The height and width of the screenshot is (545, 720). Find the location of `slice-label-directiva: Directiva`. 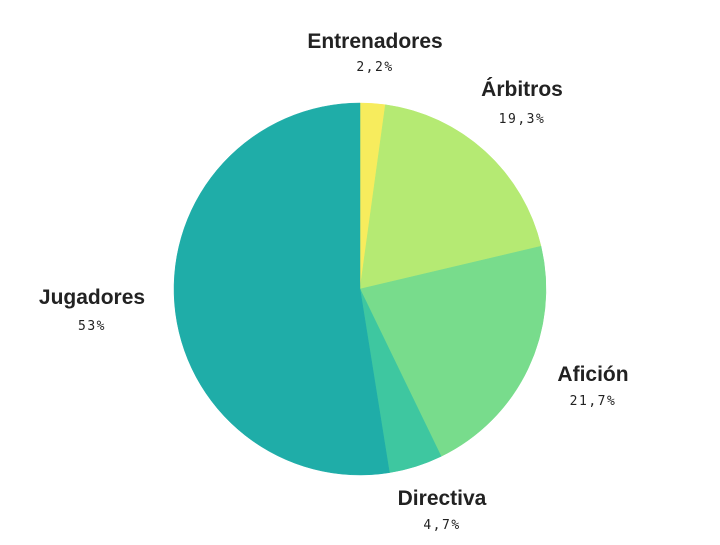

slice-label-directiva: Directiva is located at coordinates (442, 498).